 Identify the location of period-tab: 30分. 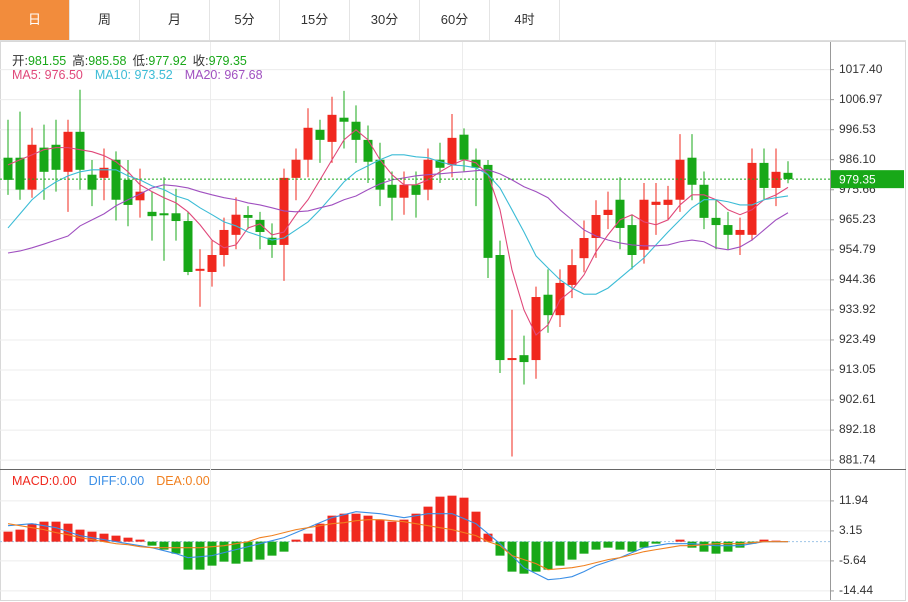
(385, 20).